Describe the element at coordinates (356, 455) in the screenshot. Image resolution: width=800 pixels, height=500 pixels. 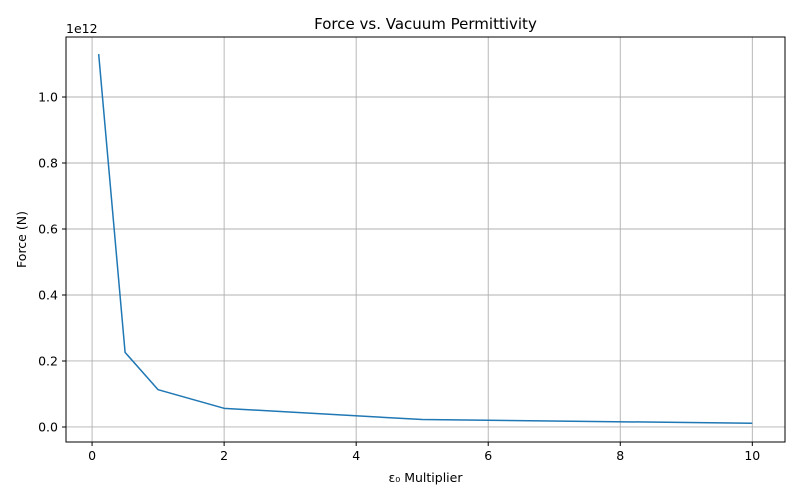
I see `x-tick-label: 4` at that location.